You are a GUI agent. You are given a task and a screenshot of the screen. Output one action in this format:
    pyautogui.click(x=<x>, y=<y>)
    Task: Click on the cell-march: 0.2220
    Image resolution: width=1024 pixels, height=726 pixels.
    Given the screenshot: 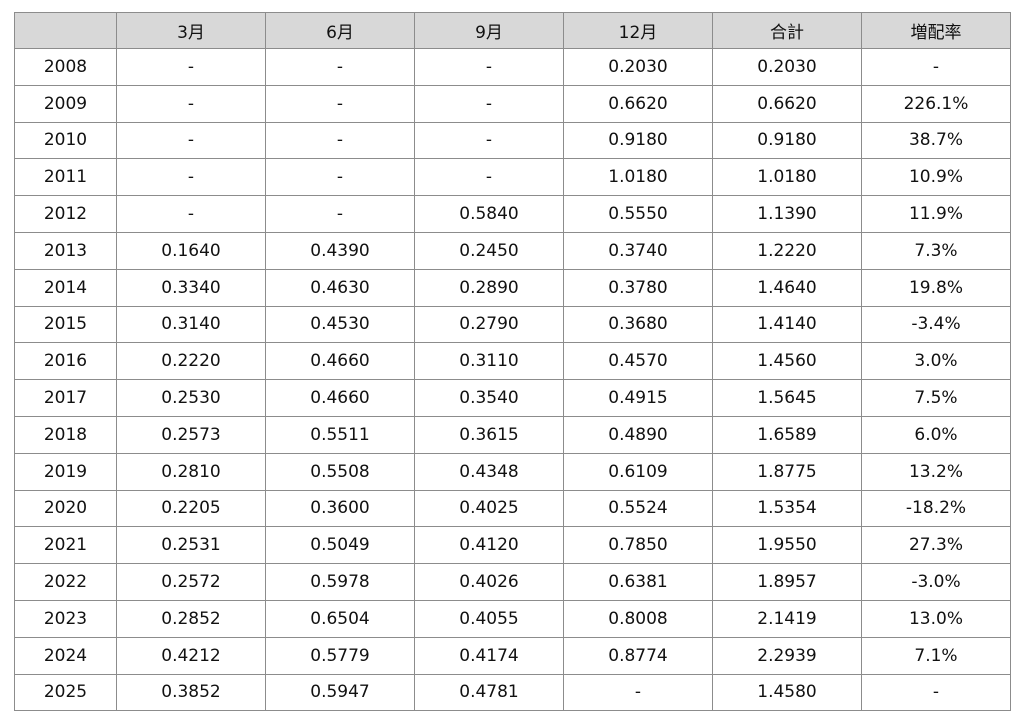 What is the action you would take?
    pyautogui.click(x=191, y=361)
    